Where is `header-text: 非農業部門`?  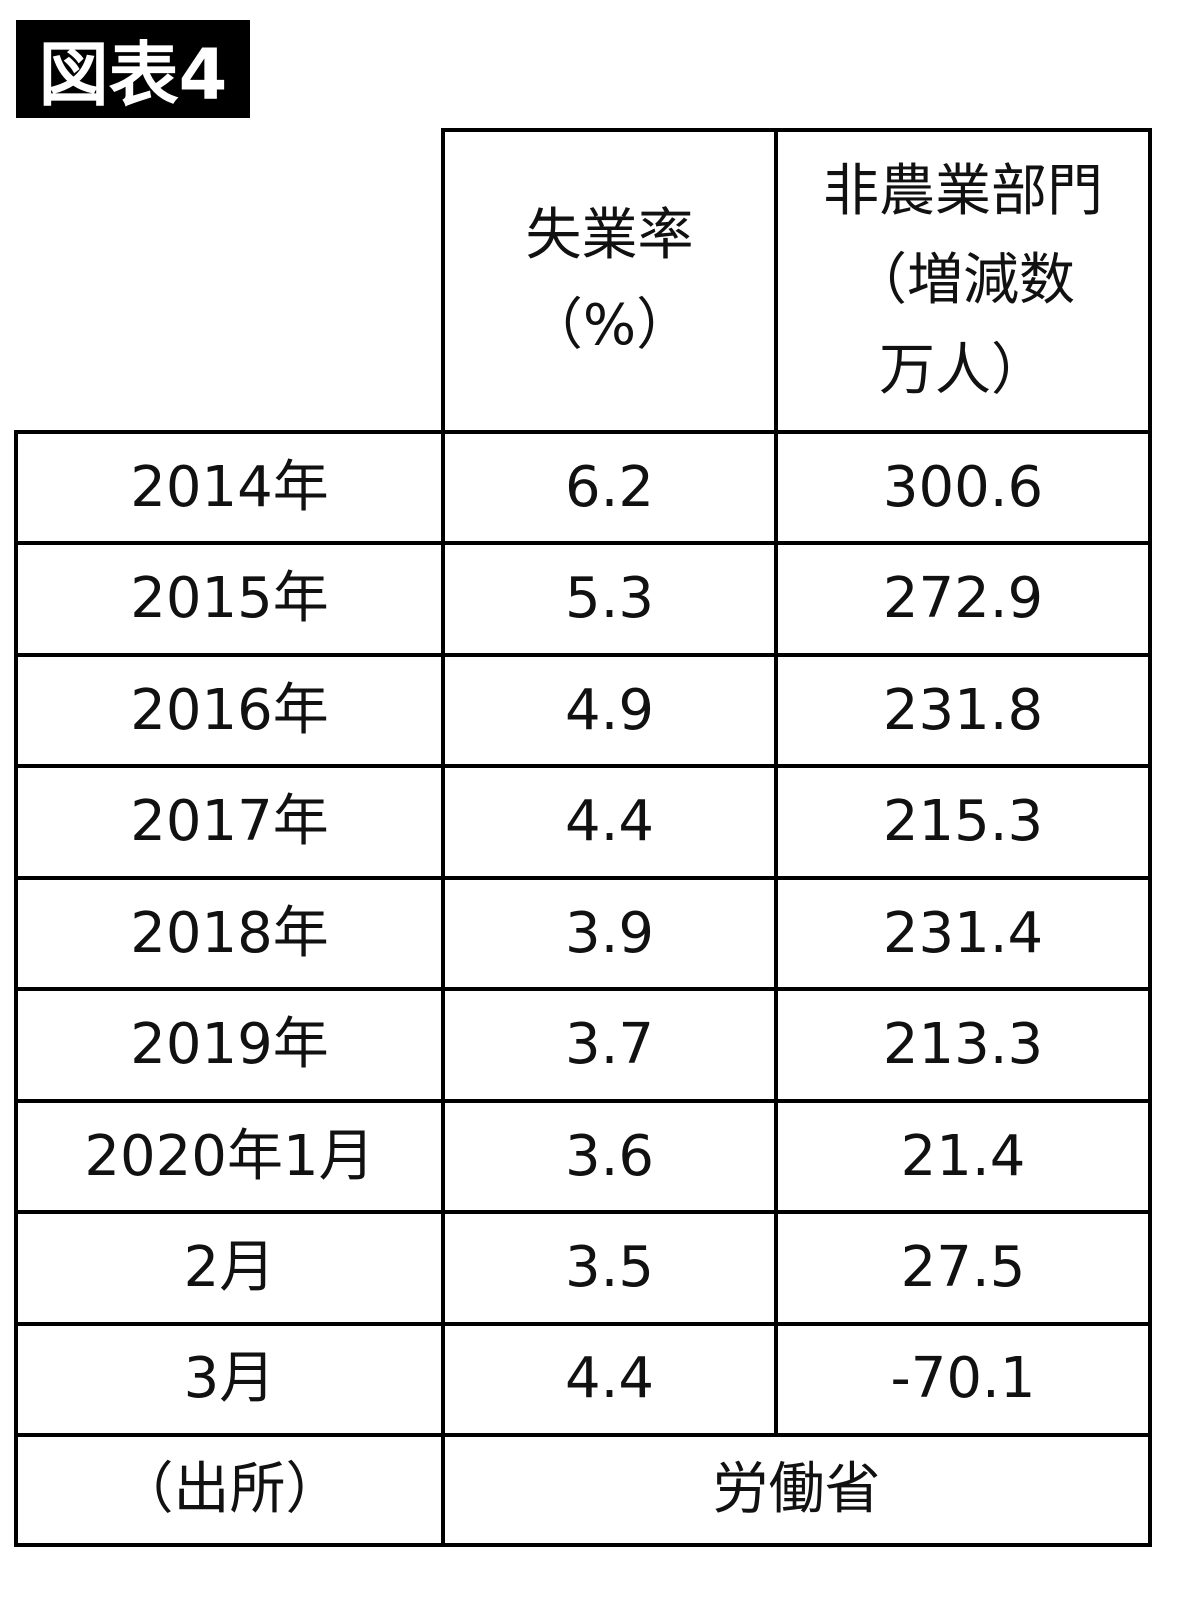
header-text: 非農業部門 is located at coordinates (963, 191).